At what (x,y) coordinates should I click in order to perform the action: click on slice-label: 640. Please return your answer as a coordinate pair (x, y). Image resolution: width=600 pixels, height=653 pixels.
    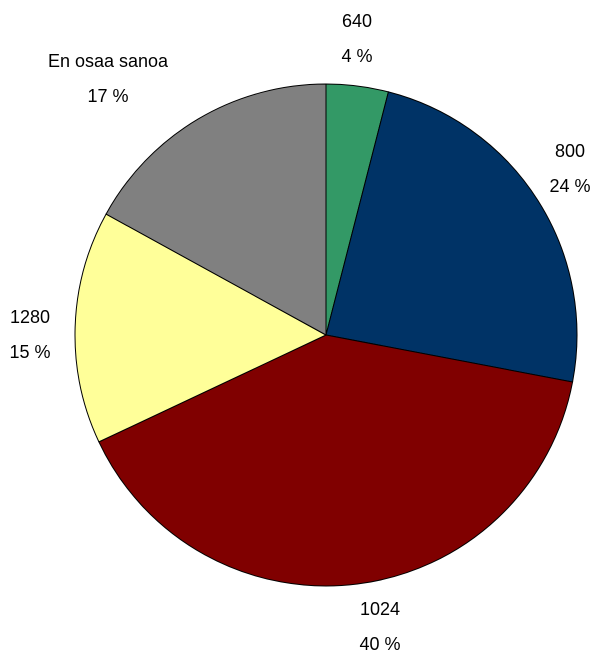
    Looking at the image, I should click on (357, 21).